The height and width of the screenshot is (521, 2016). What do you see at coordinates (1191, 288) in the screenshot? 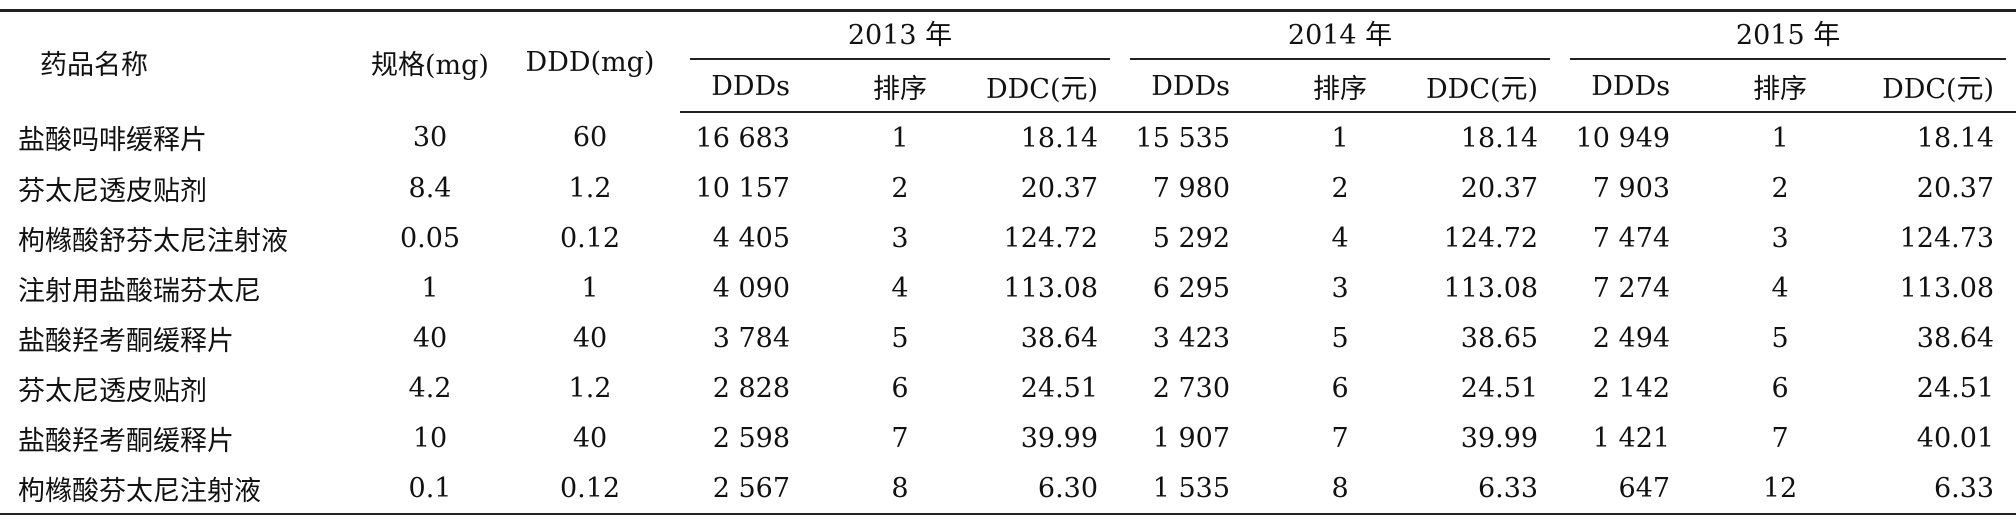
I see `table-cell: 6 295` at bounding box center [1191, 288].